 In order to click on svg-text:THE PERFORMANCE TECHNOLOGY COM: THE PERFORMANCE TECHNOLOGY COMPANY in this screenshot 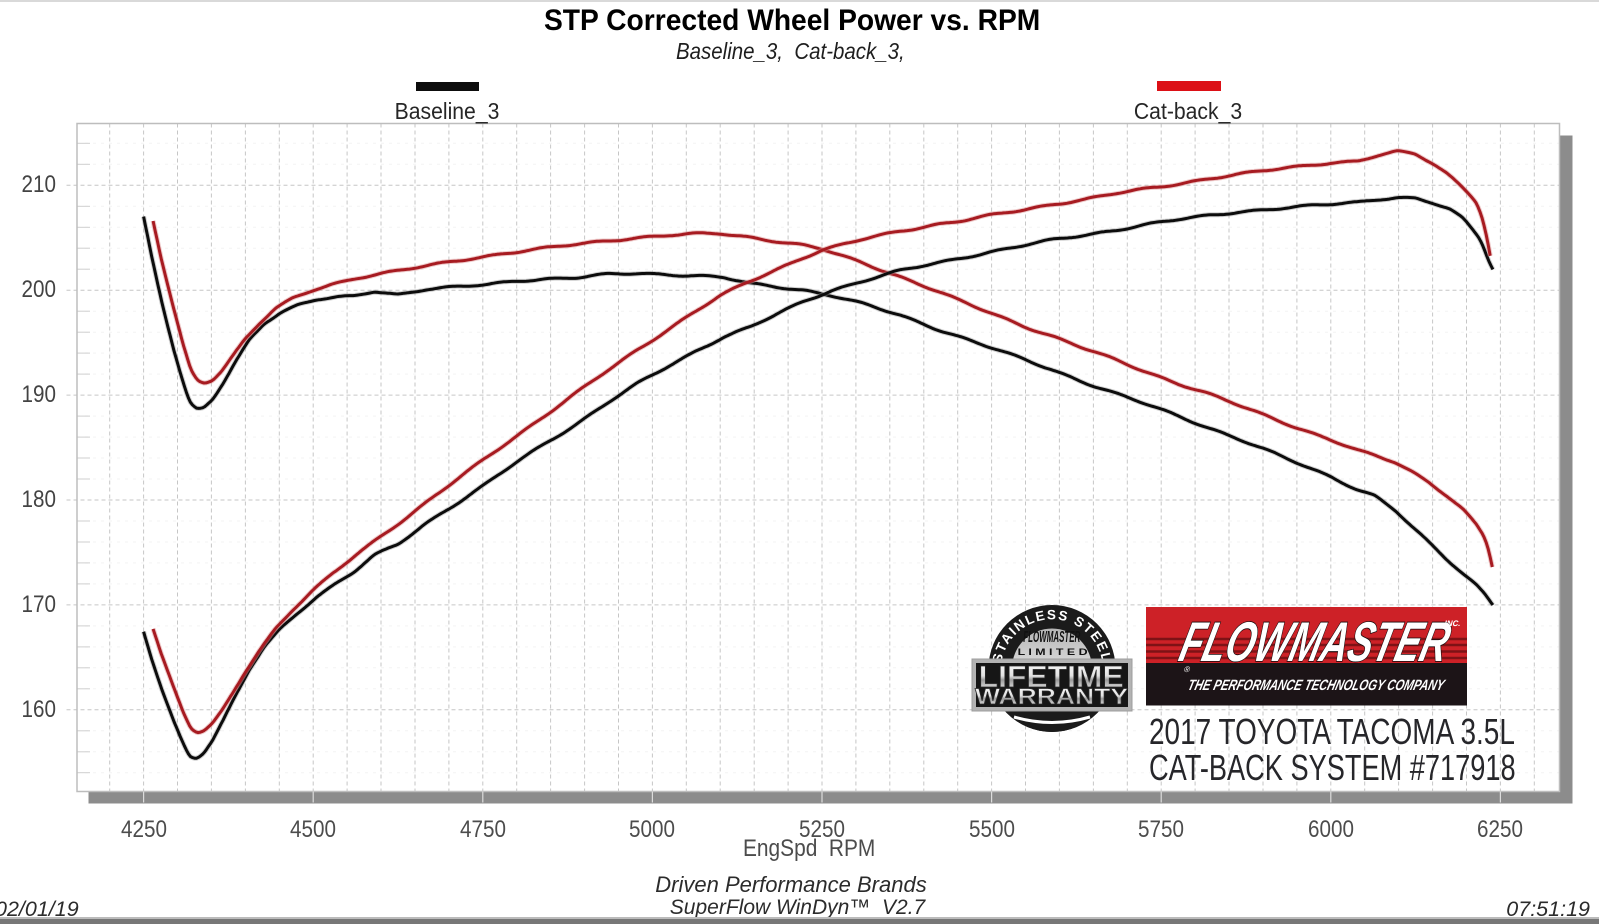, I will do `click(1317, 685)`.